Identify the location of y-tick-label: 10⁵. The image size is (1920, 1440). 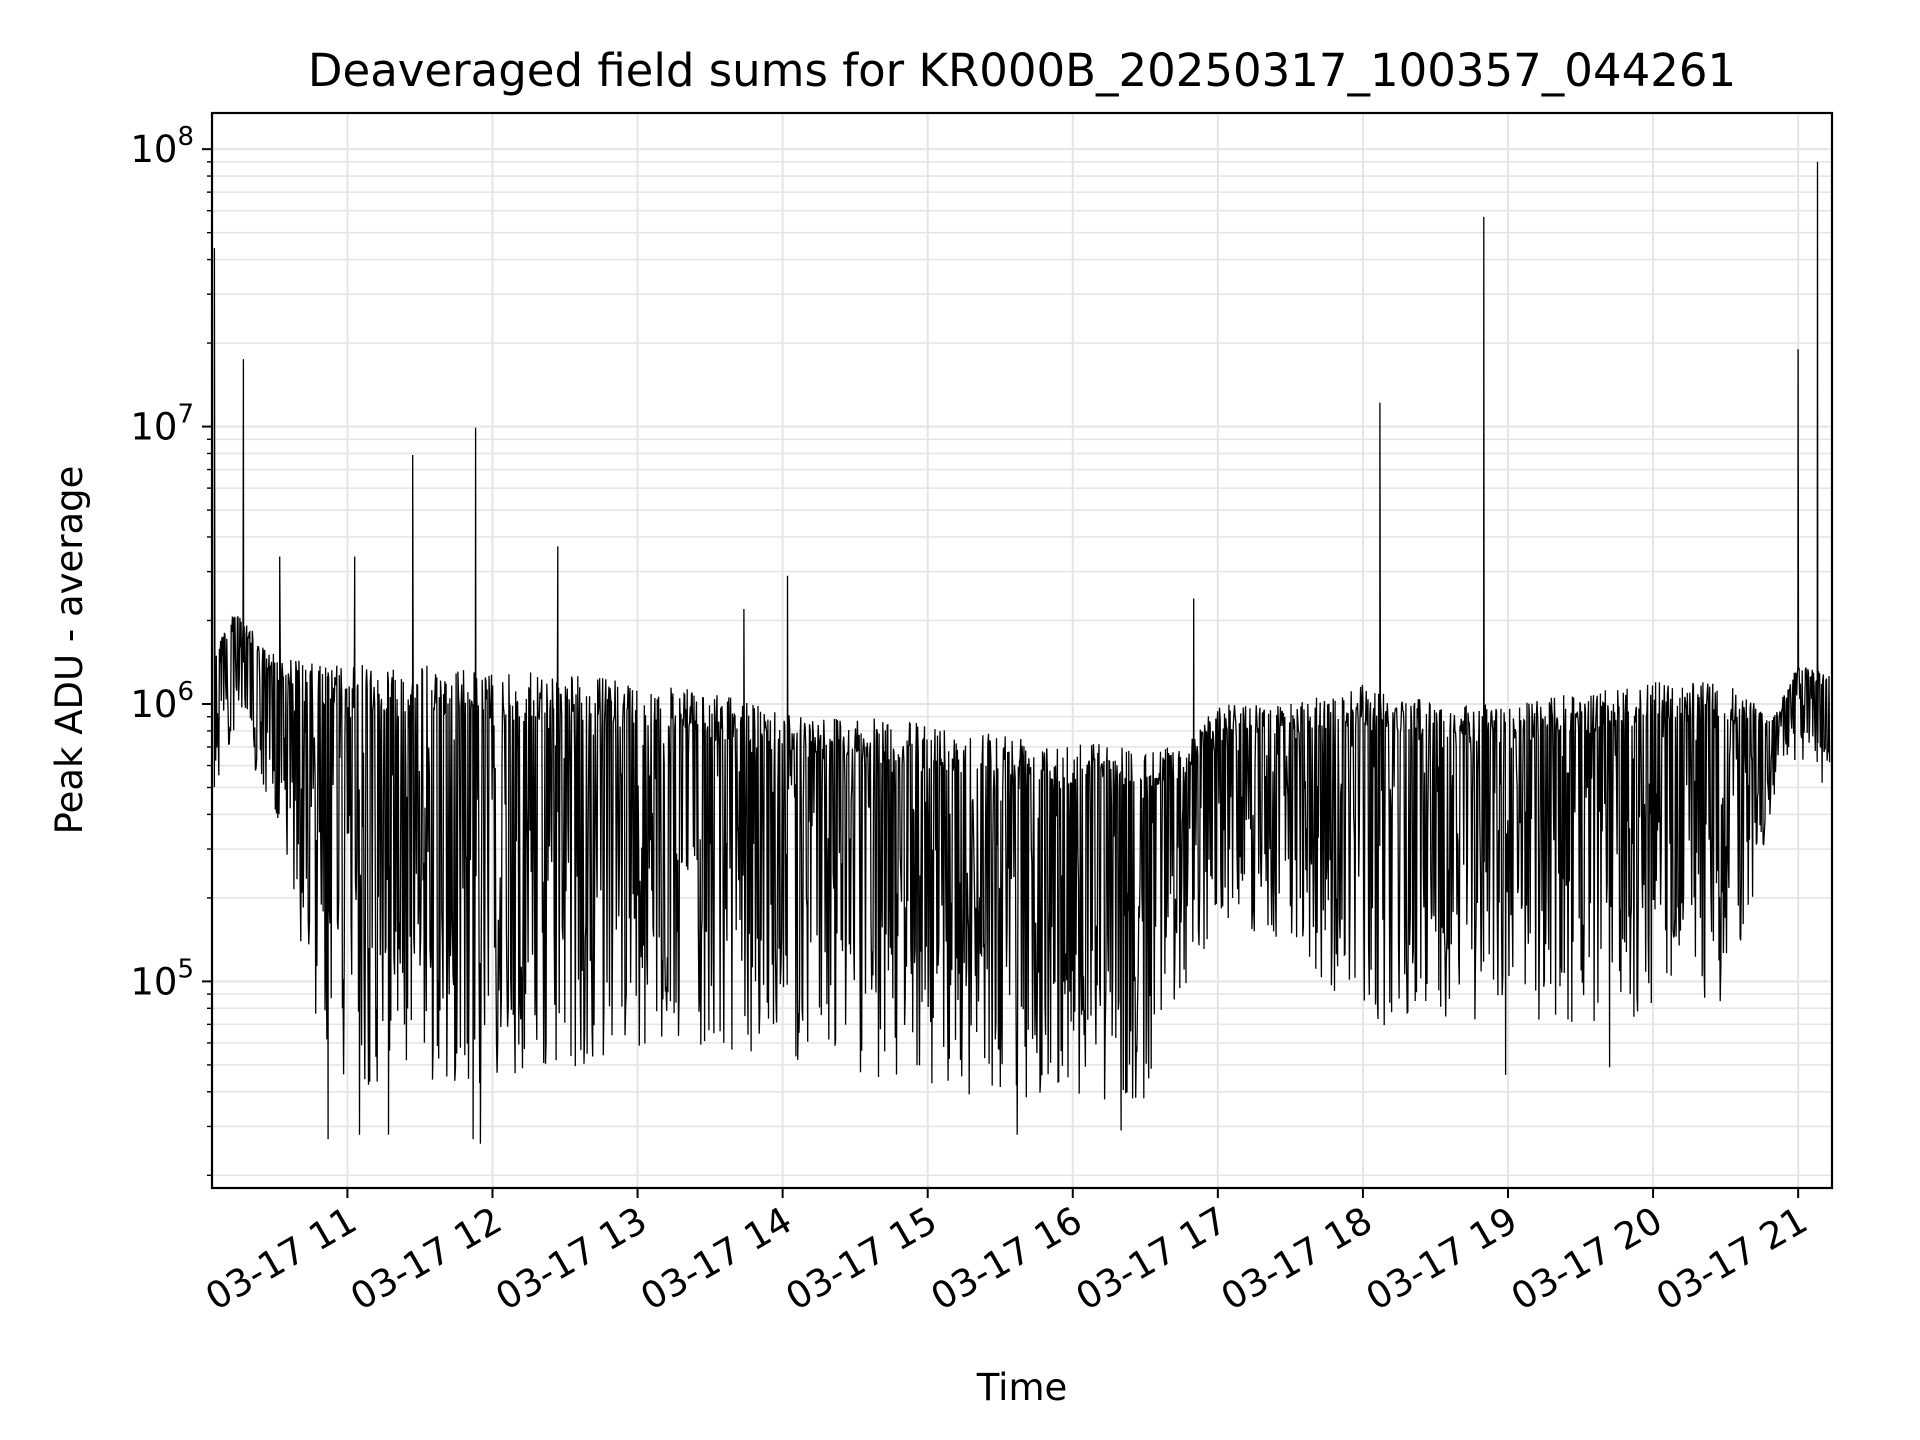
(162, 978).